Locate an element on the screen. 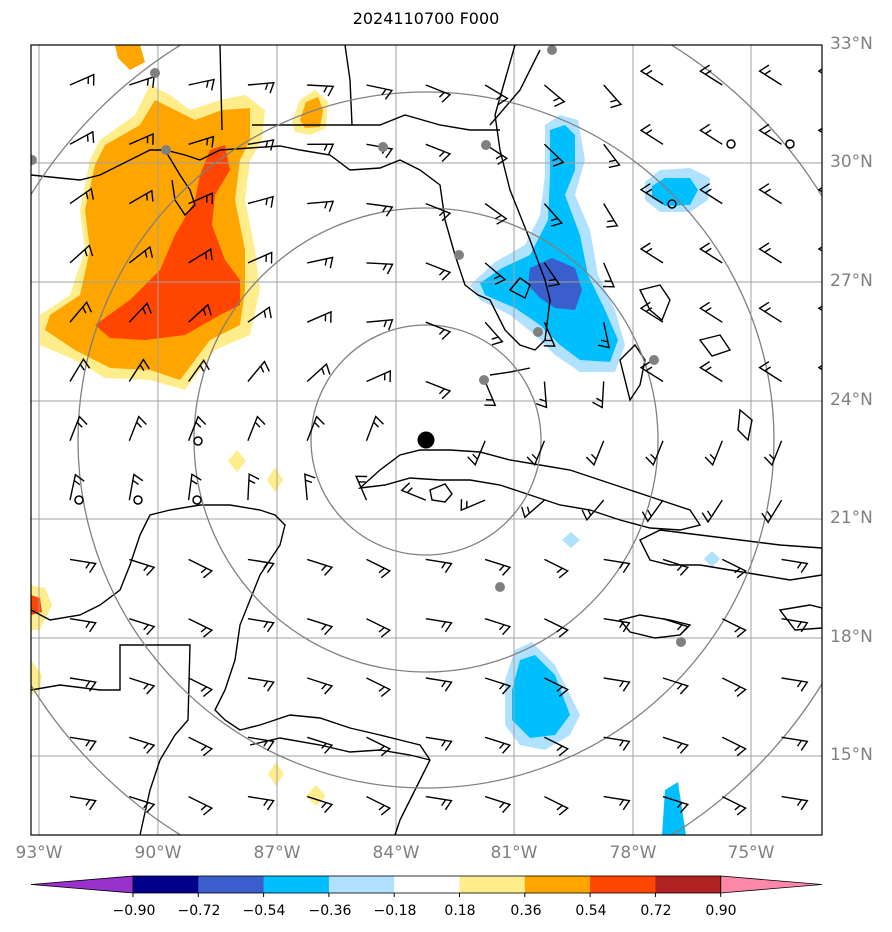 The image size is (892, 932). colorbar-tick-label: 0.36 is located at coordinates (526, 911).